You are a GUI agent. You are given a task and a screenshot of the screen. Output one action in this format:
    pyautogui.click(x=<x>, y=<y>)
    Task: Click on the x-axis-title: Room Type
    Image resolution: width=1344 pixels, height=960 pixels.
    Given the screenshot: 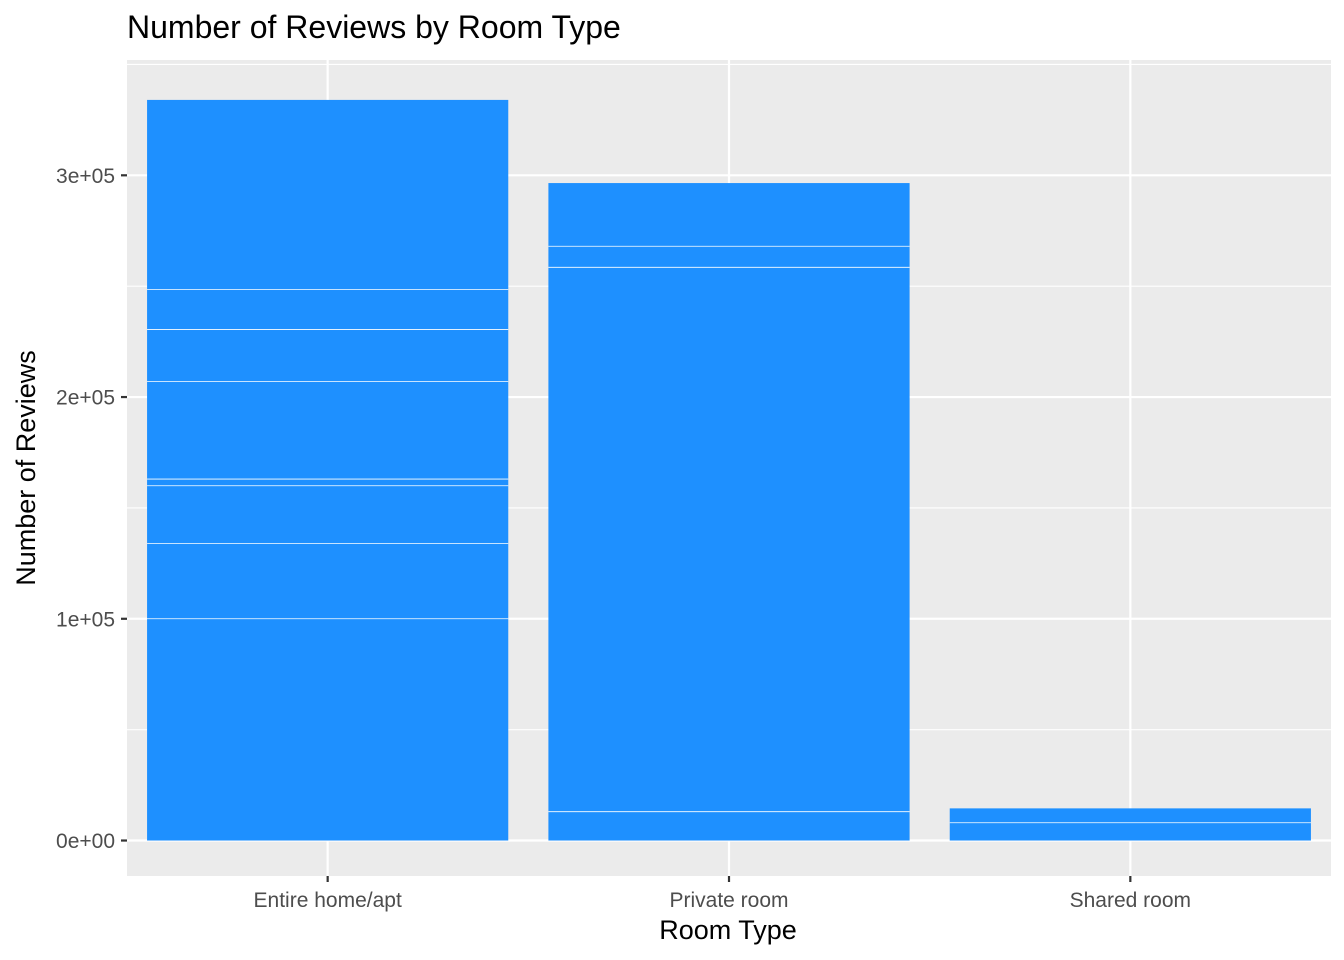 What is the action you would take?
    pyautogui.click(x=728, y=930)
    